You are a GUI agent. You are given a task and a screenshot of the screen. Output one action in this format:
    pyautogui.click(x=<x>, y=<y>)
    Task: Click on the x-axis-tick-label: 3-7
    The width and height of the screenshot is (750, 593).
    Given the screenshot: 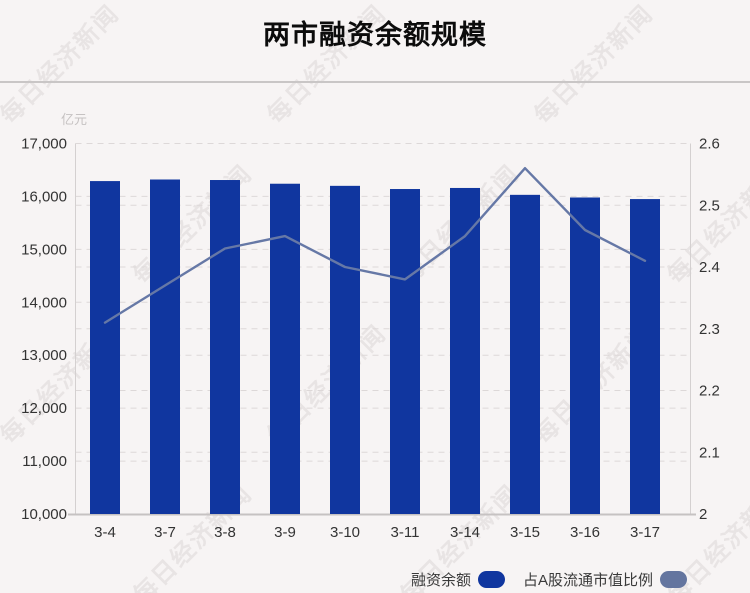 What is the action you would take?
    pyautogui.click(x=165, y=532)
    